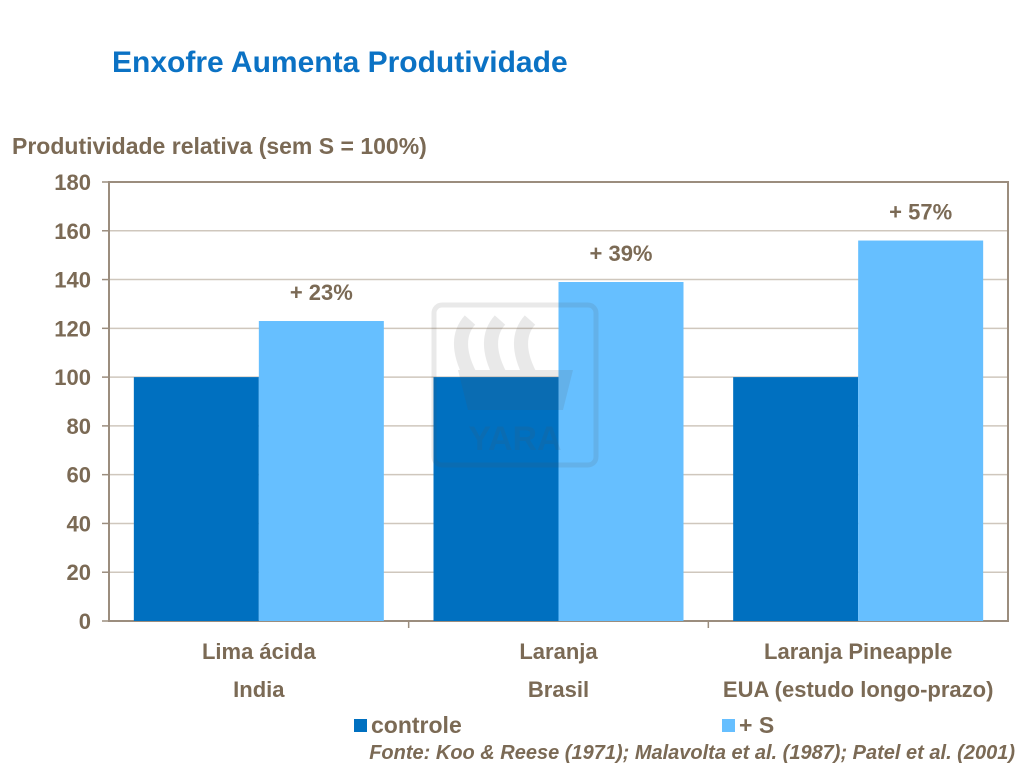 This screenshot has width=1029, height=772. I want to click on data-label: + 23%, so click(321, 292).